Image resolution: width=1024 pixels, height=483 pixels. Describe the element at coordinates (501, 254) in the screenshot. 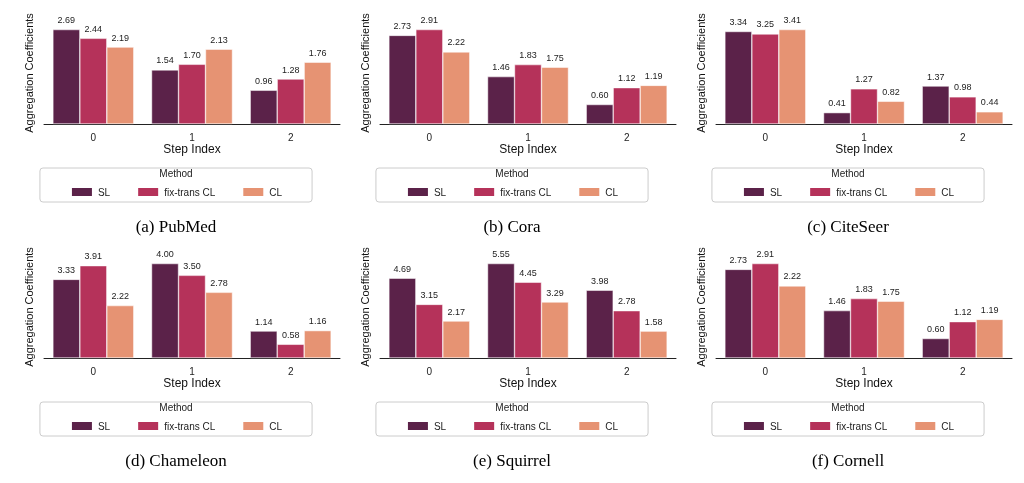

I see `data-label: 5.55` at that location.